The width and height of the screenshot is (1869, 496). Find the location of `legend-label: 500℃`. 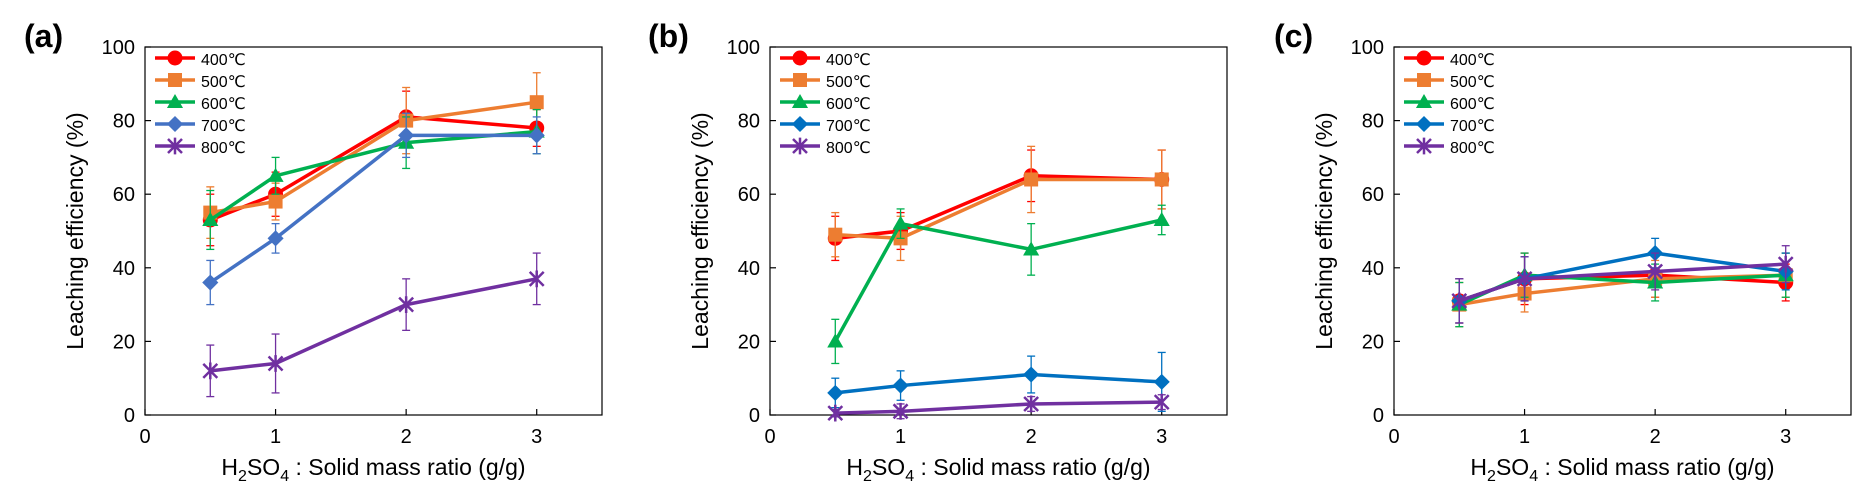

legend-label: 500℃ is located at coordinates (848, 82).